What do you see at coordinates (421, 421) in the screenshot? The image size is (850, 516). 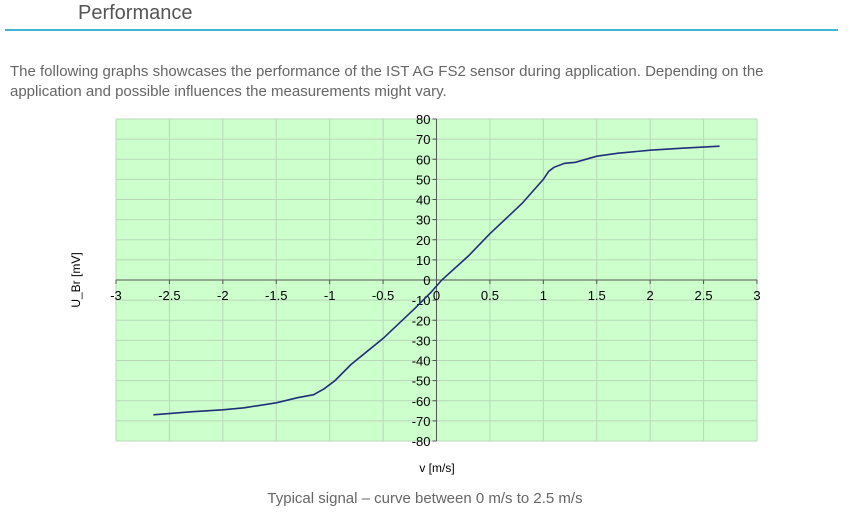 I see `y-tick-label: -70` at bounding box center [421, 421].